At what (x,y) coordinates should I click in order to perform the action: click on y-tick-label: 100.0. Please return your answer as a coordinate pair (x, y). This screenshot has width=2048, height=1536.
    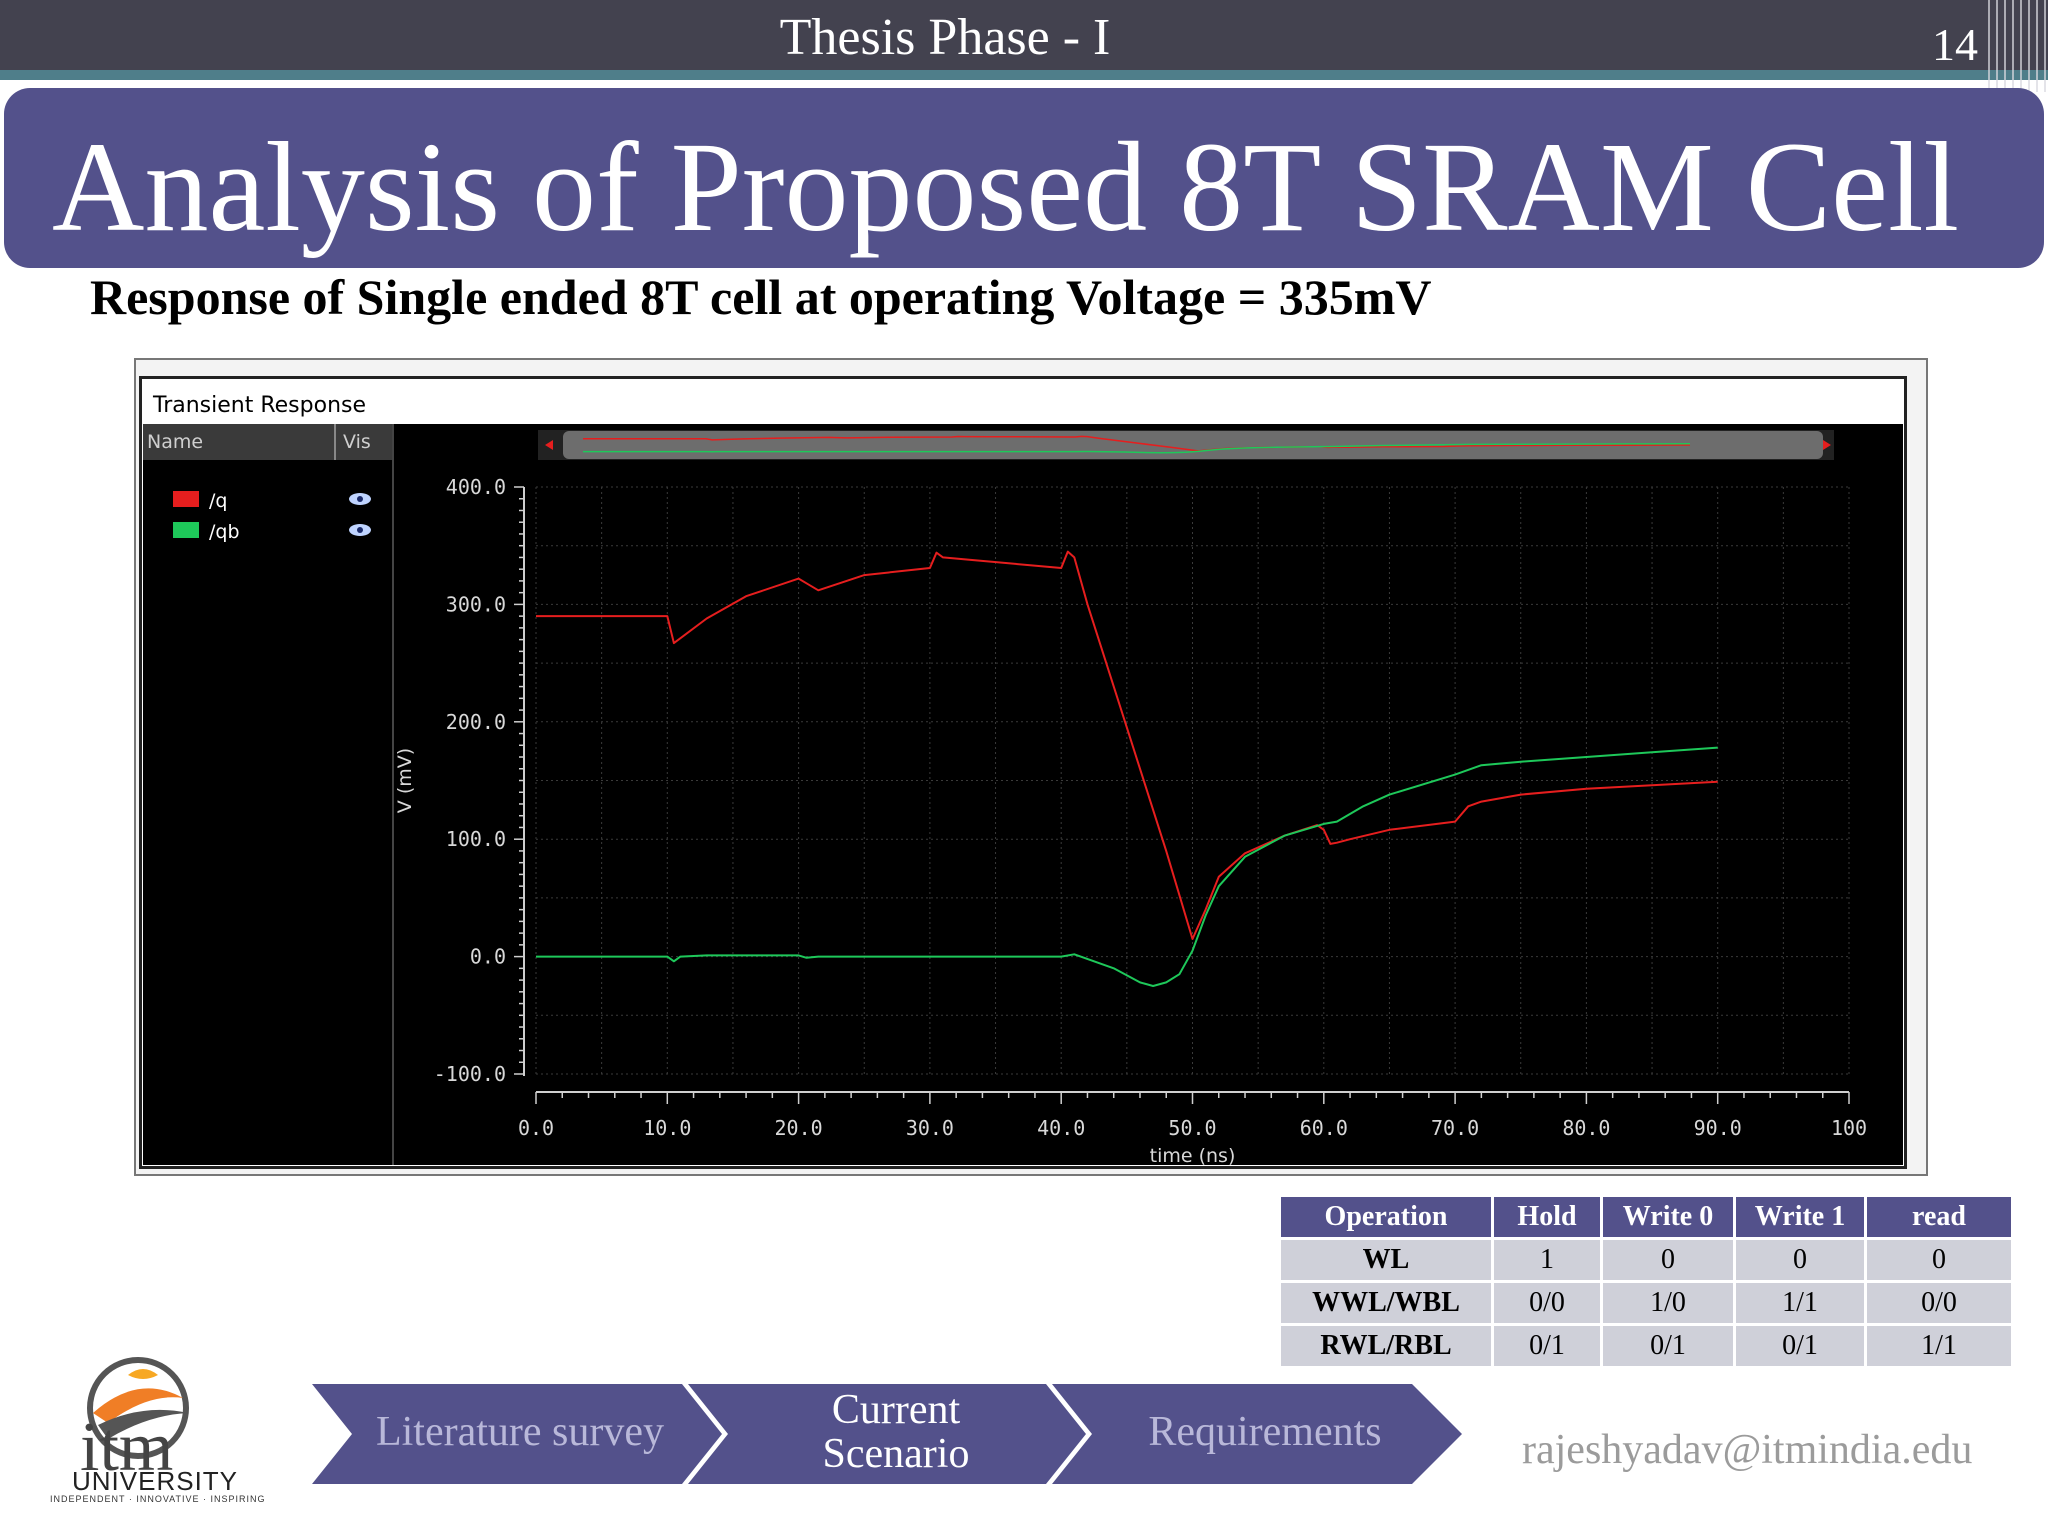
    Looking at the image, I should click on (476, 839).